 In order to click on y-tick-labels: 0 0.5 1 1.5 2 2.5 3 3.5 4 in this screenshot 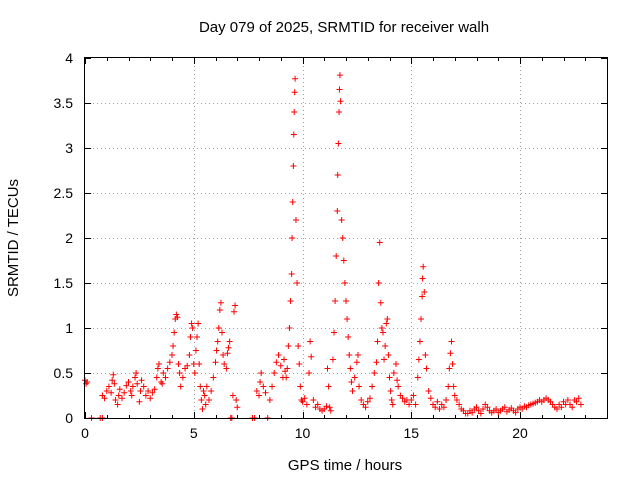, I will do `click(64, 238)`.